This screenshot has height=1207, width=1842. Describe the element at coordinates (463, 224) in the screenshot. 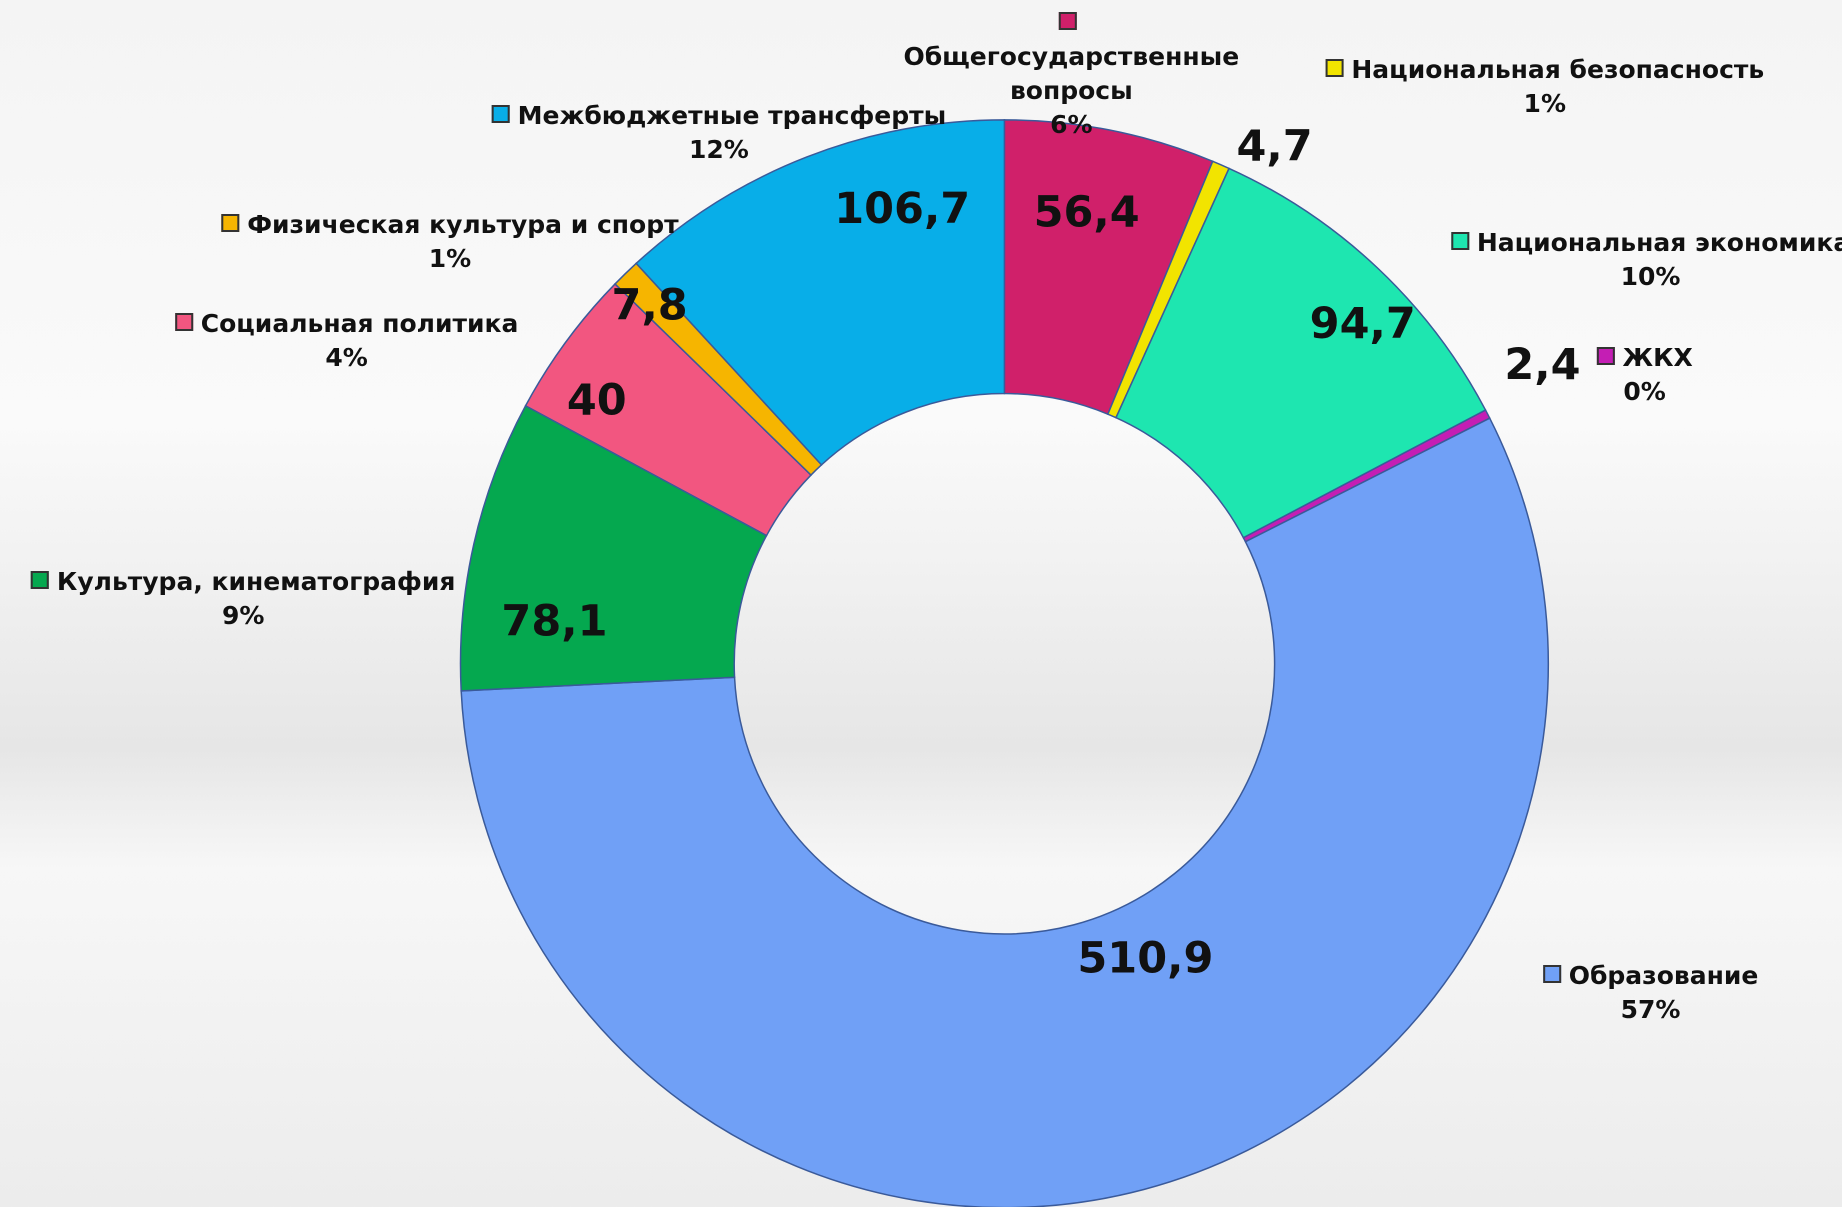

I see `category-label: Физическая культура и спорт` at that location.